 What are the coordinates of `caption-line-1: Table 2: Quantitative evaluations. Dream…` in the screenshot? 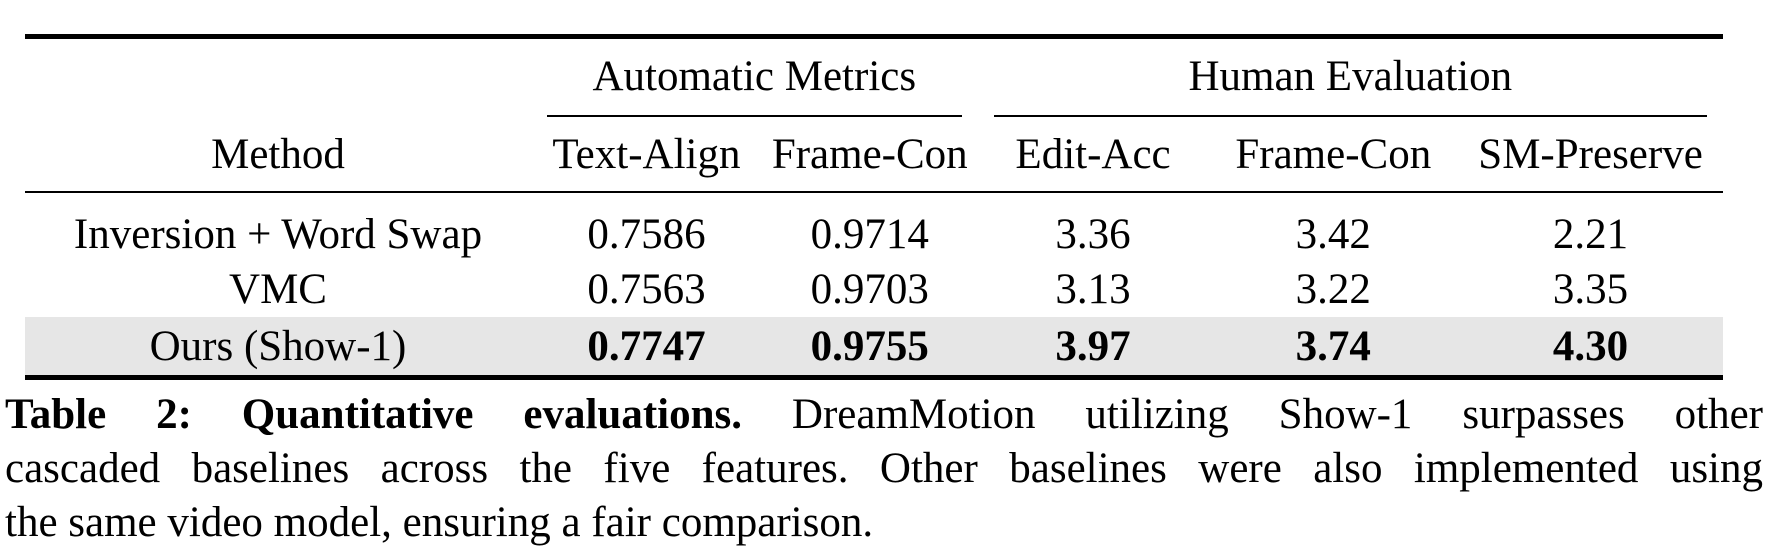 It's located at (884, 415).